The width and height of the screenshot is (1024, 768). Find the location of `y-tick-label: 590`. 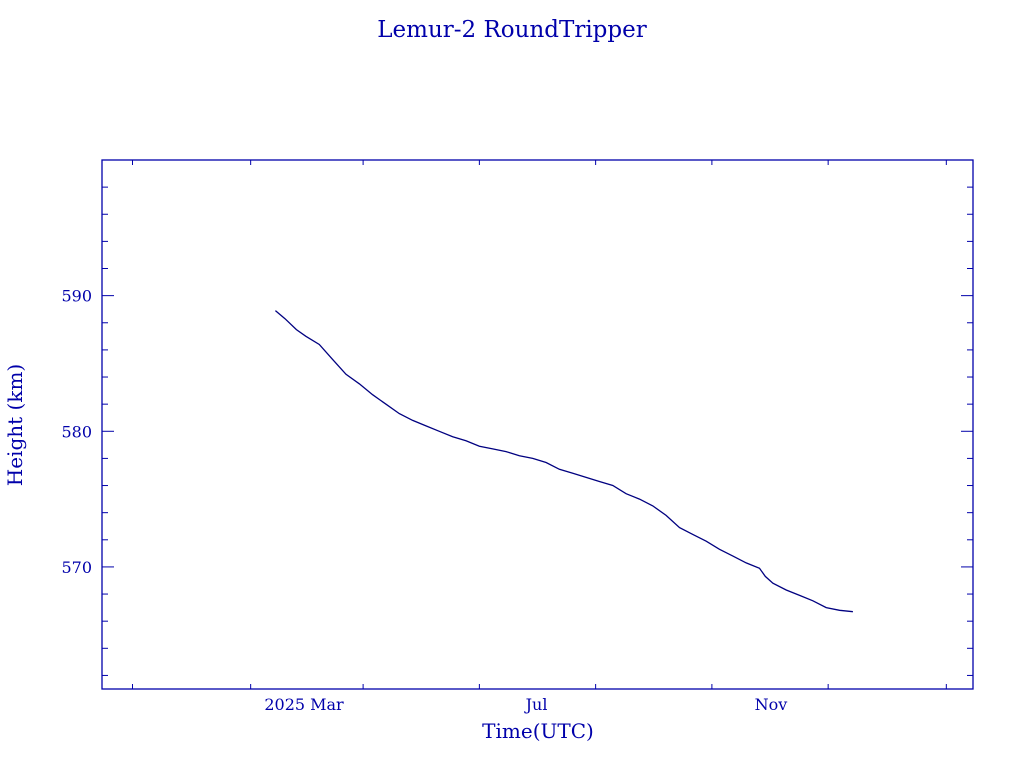

y-tick-label: 590 is located at coordinates (76, 296).